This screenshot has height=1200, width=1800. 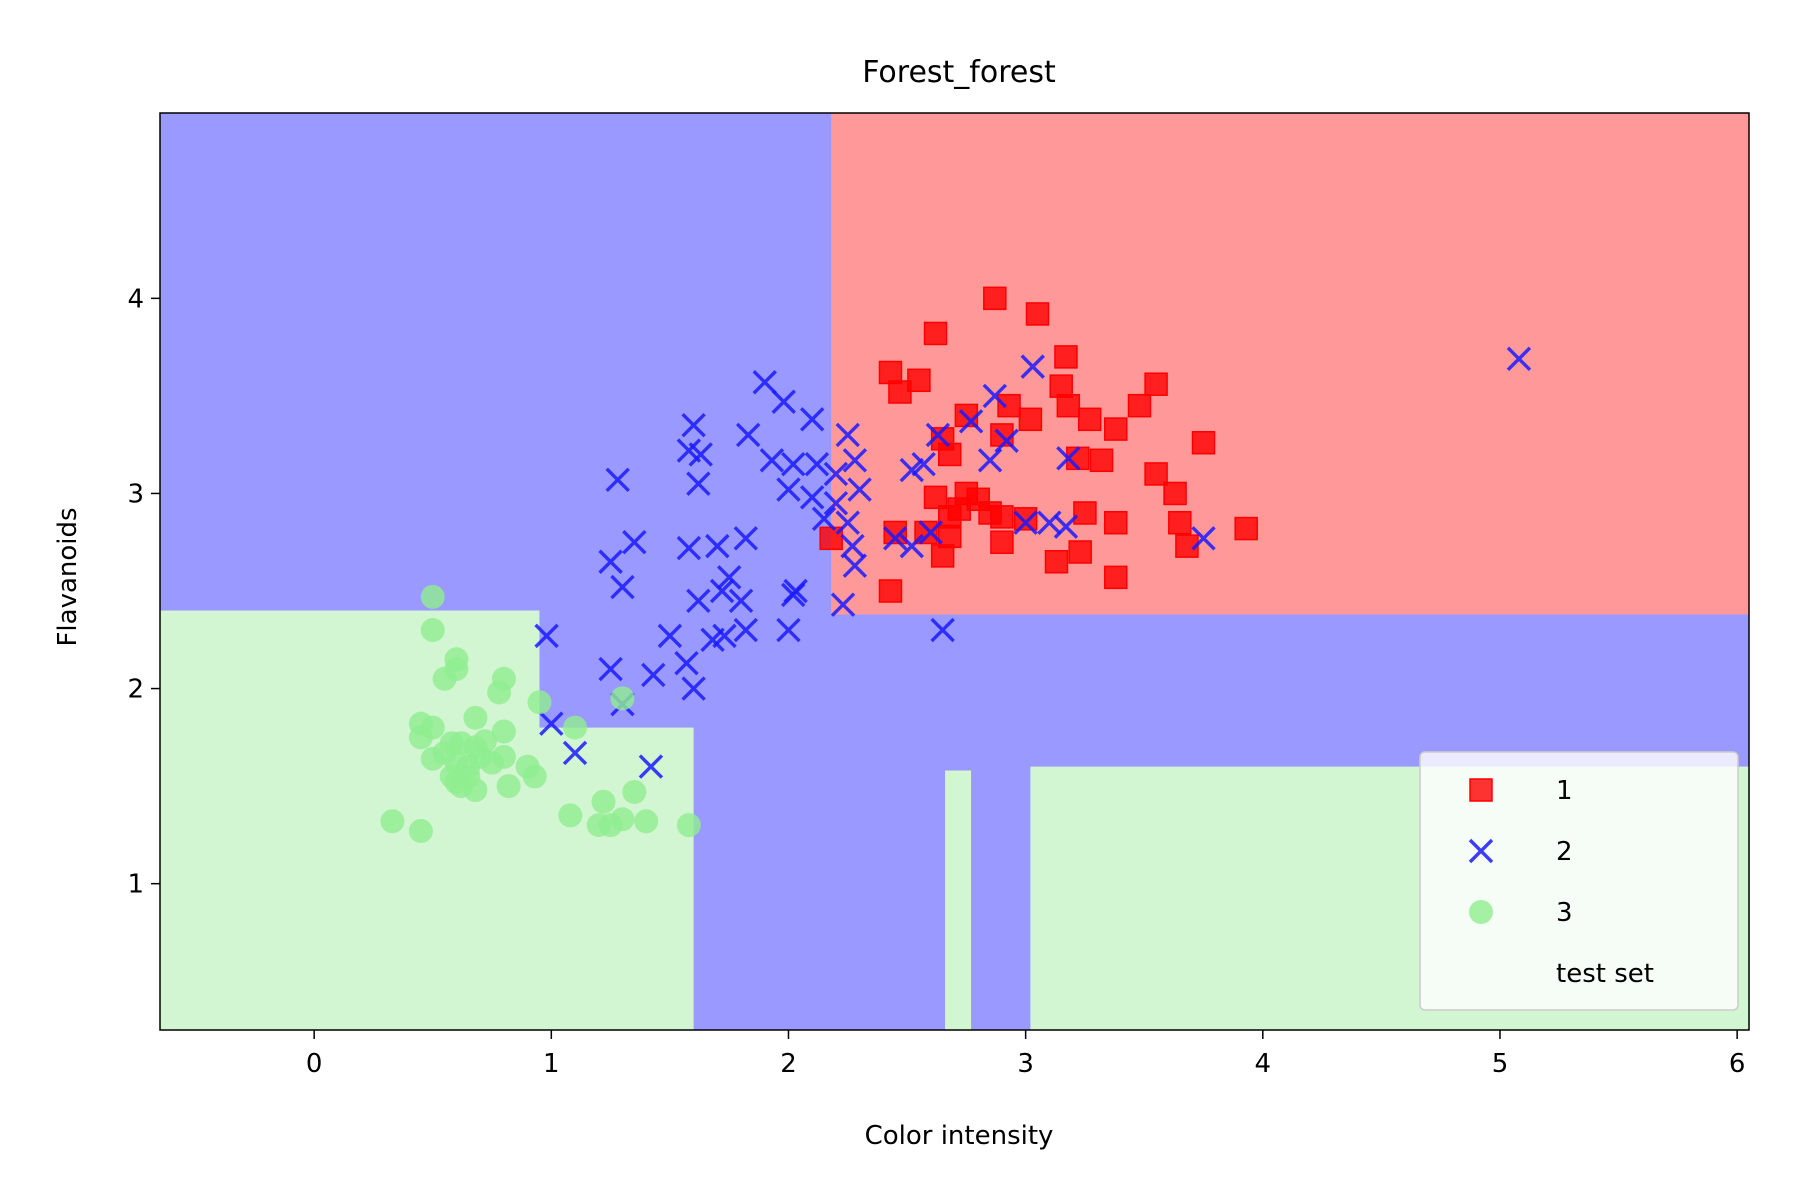 I want to click on chart-title: Forest_forest, so click(x=959, y=72).